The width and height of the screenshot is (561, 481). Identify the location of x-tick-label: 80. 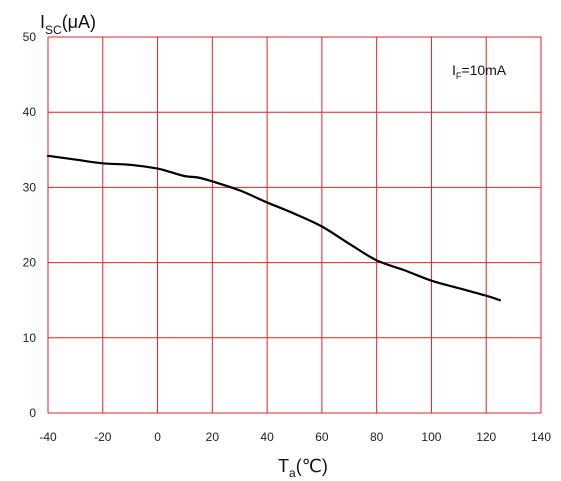
(377, 437).